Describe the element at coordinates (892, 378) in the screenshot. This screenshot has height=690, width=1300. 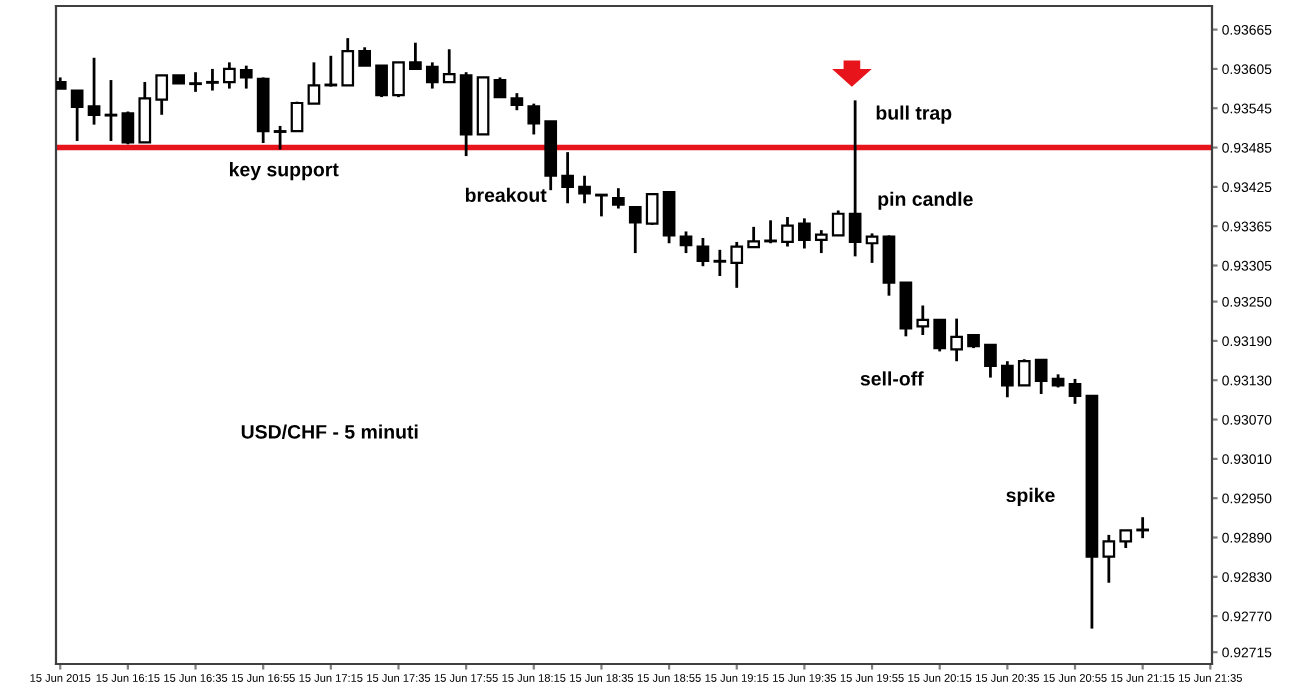
I see `annotation: sell-off` at that location.